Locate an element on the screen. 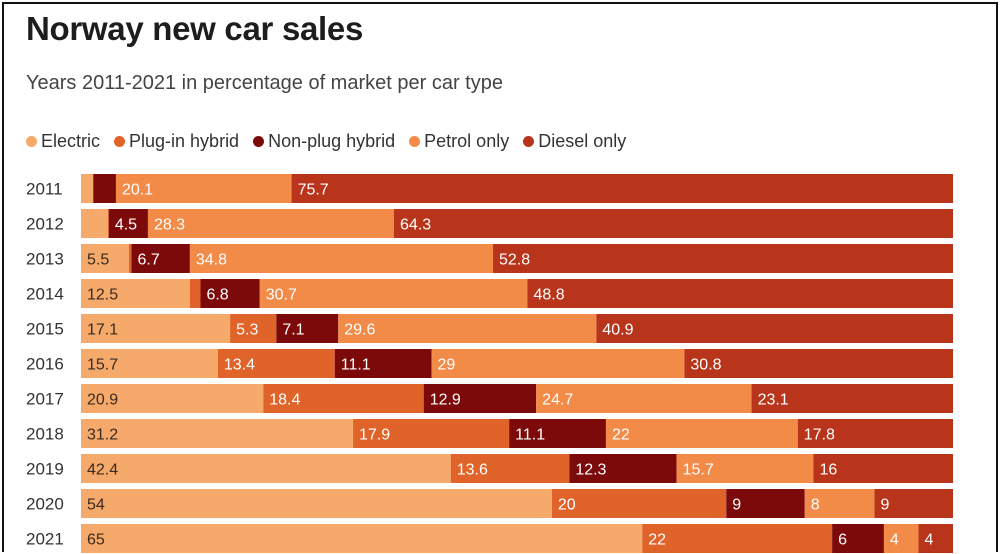 Image resolution: width=1000 pixels, height=554 pixels. data-label-2018-diesel-only: 17.8 is located at coordinates (819, 435).